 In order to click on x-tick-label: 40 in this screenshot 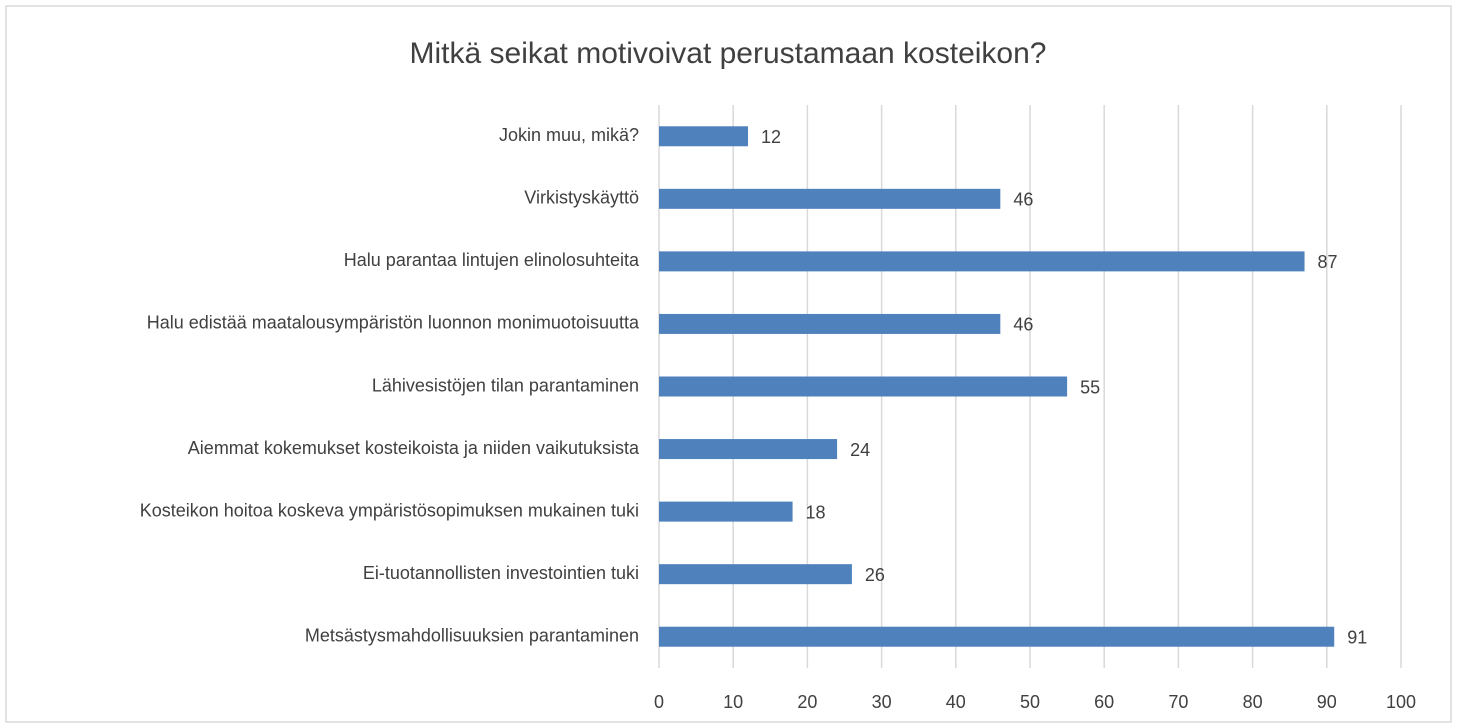, I will do `click(956, 702)`.